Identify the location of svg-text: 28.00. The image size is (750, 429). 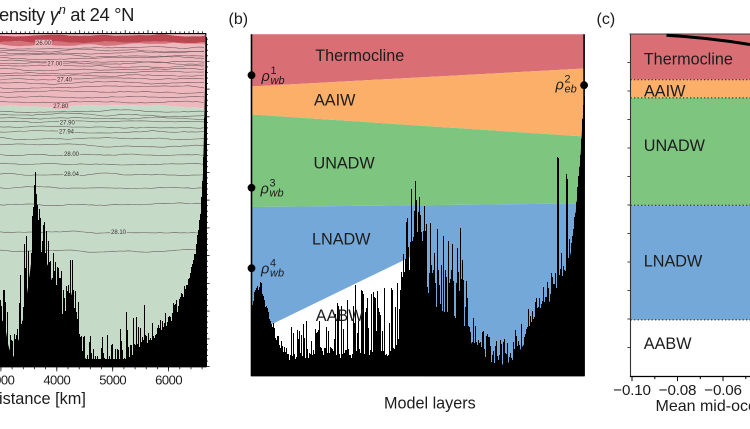
(72, 155).